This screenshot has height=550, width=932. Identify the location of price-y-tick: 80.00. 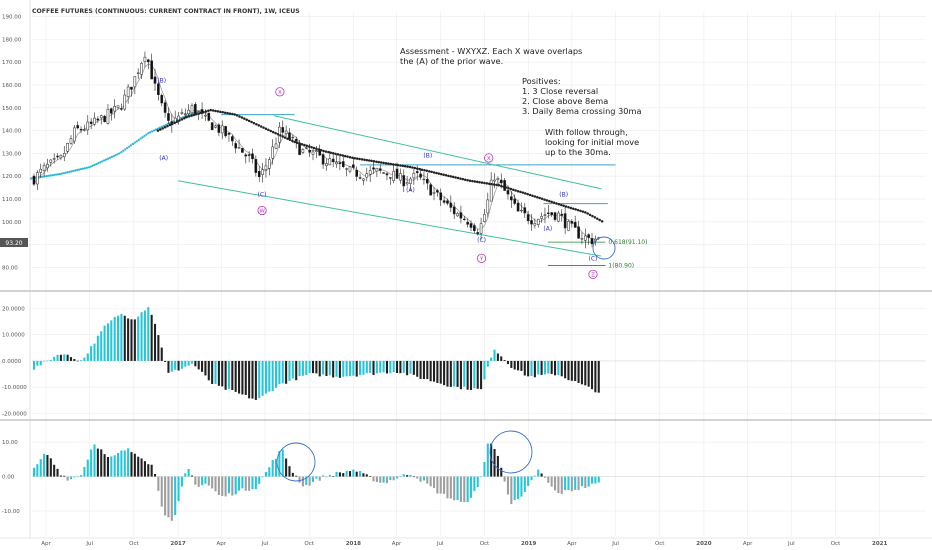
(10, 268).